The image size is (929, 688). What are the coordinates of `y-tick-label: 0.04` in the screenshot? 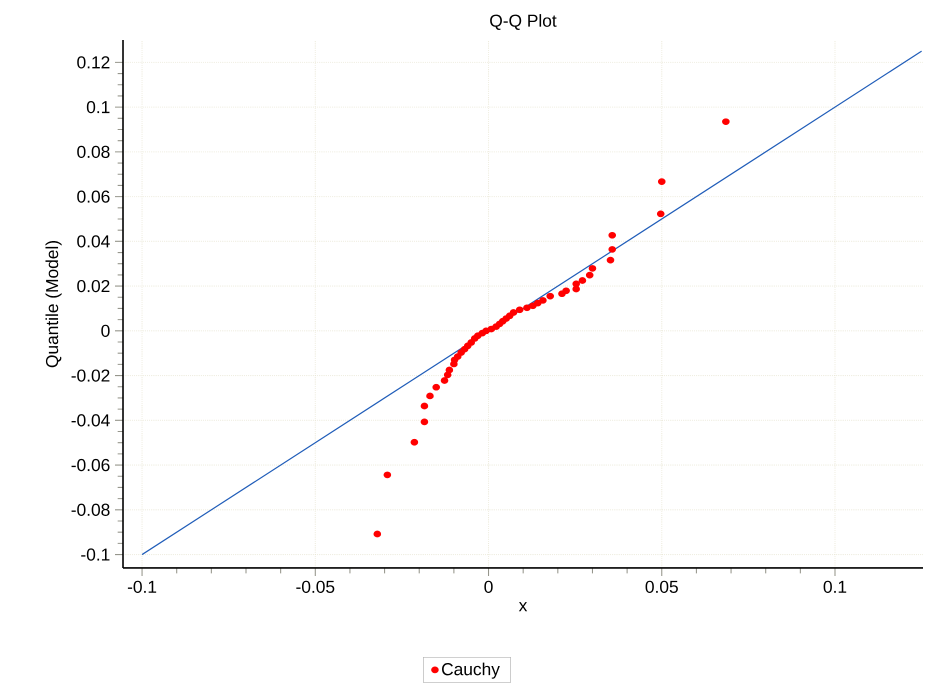 It's located at (93, 241).